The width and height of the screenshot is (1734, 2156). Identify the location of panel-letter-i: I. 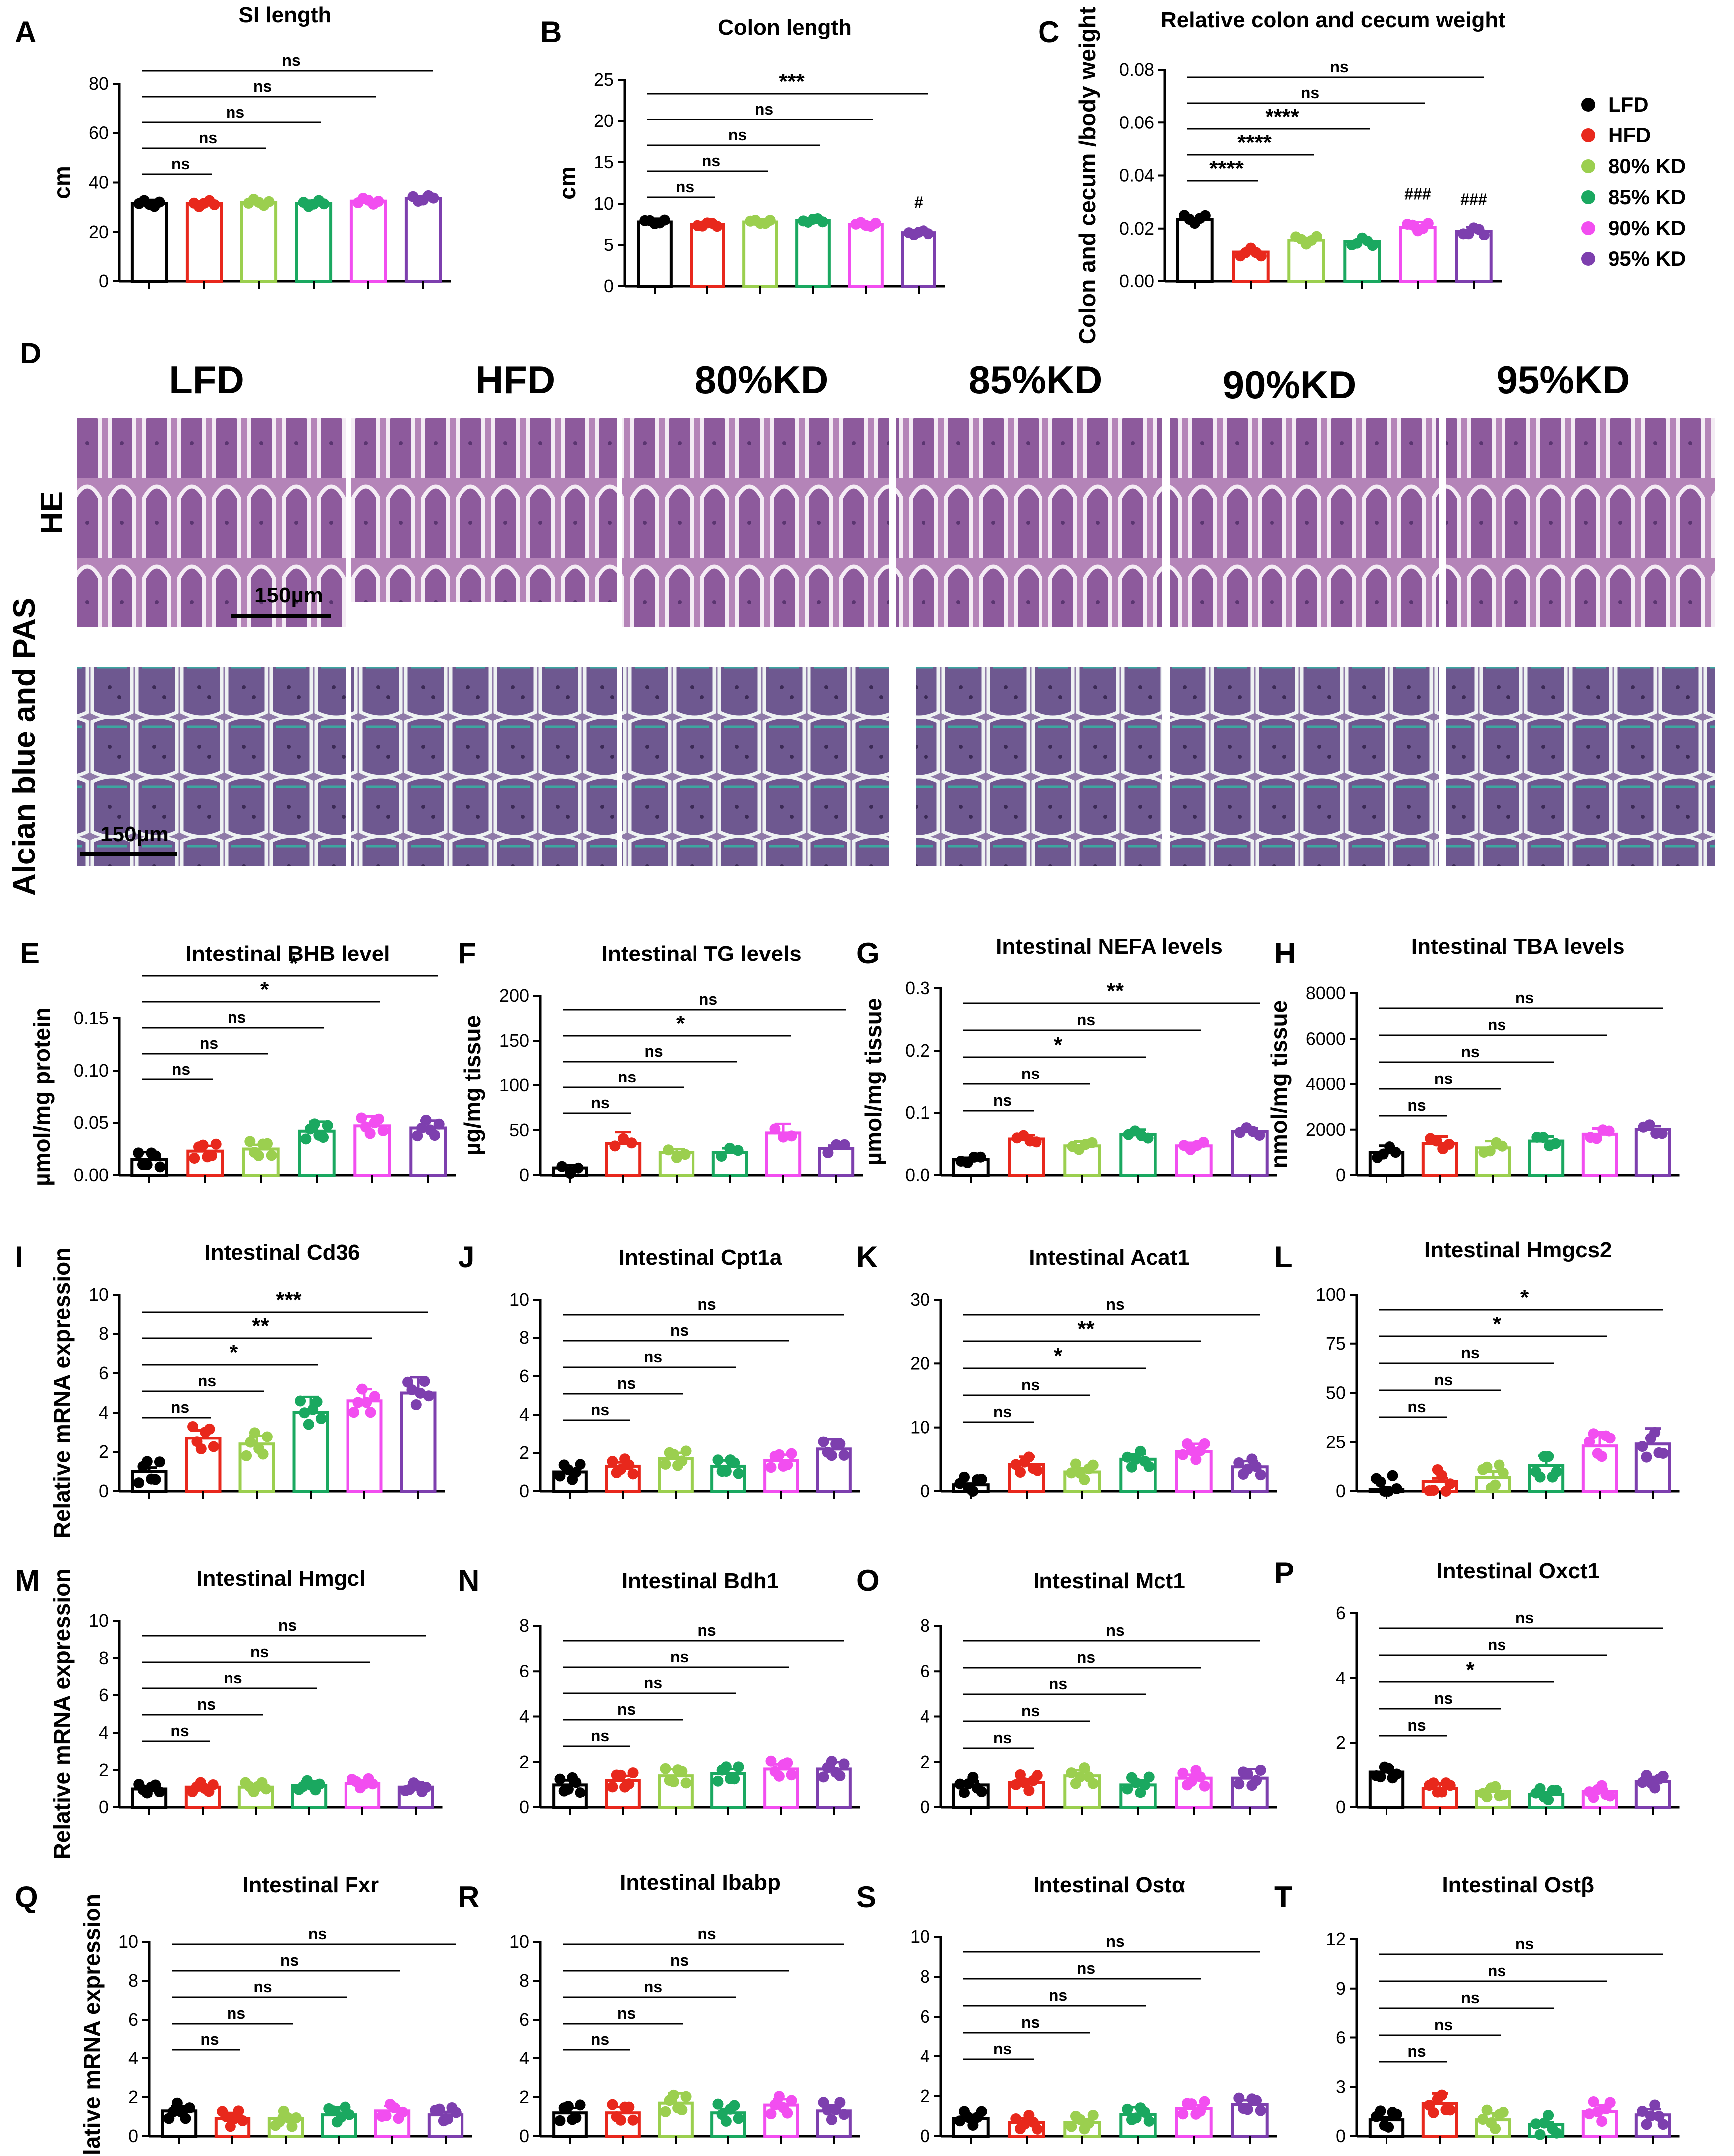
(19, 1257).